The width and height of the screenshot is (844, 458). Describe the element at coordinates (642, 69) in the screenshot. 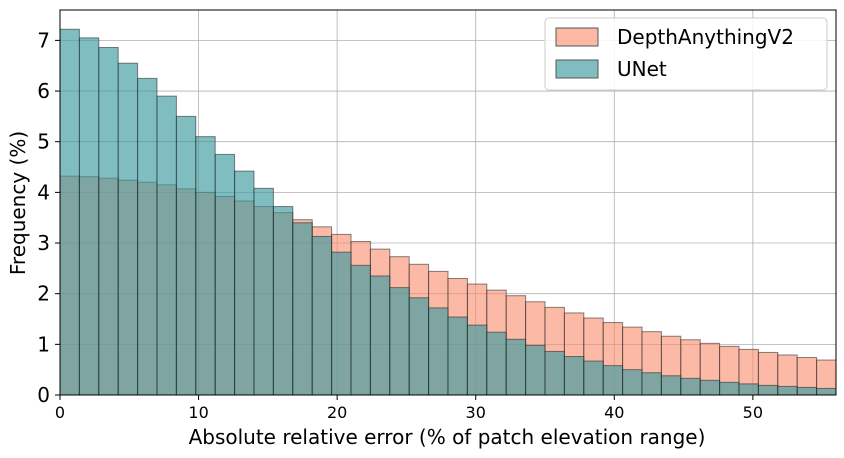

I see `legend-label-unet: UNet` at that location.